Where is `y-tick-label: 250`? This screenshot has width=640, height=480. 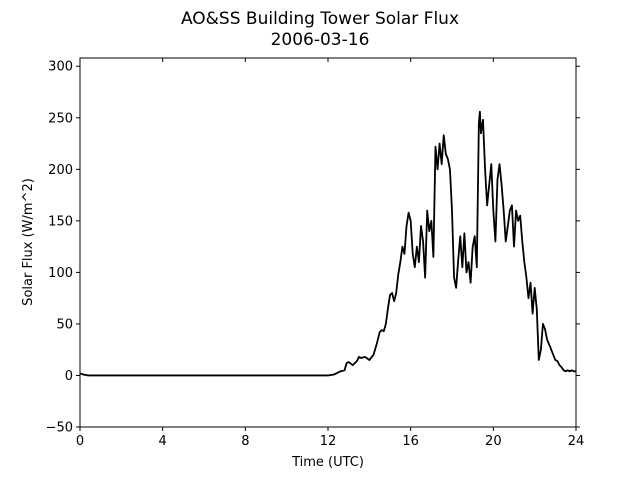 y-tick-label: 250 is located at coordinates (60, 118).